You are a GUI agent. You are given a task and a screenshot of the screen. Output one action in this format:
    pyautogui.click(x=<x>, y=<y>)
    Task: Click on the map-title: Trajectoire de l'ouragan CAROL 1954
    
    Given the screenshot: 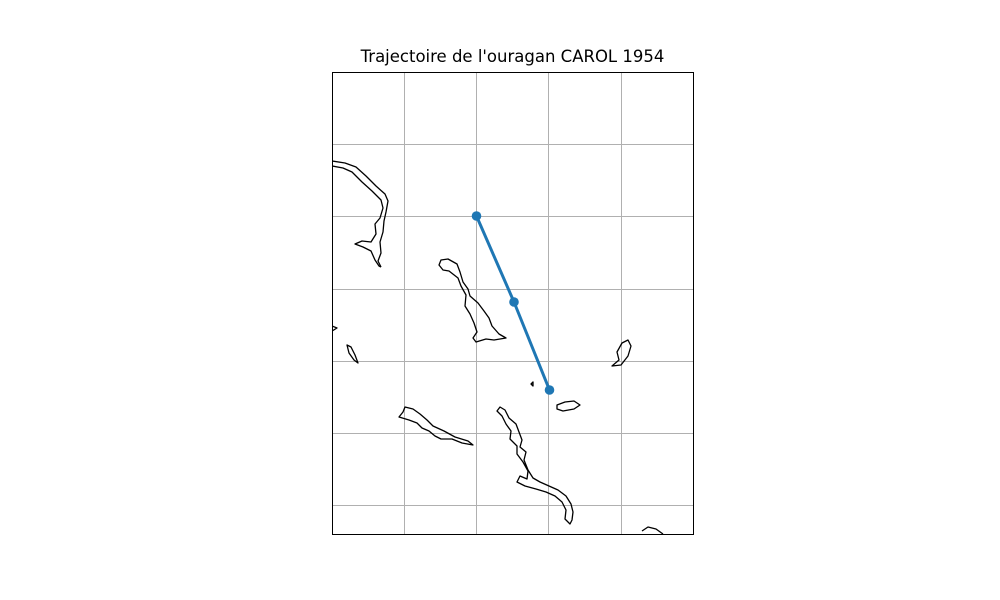 What is the action you would take?
    pyautogui.click(x=512, y=56)
    